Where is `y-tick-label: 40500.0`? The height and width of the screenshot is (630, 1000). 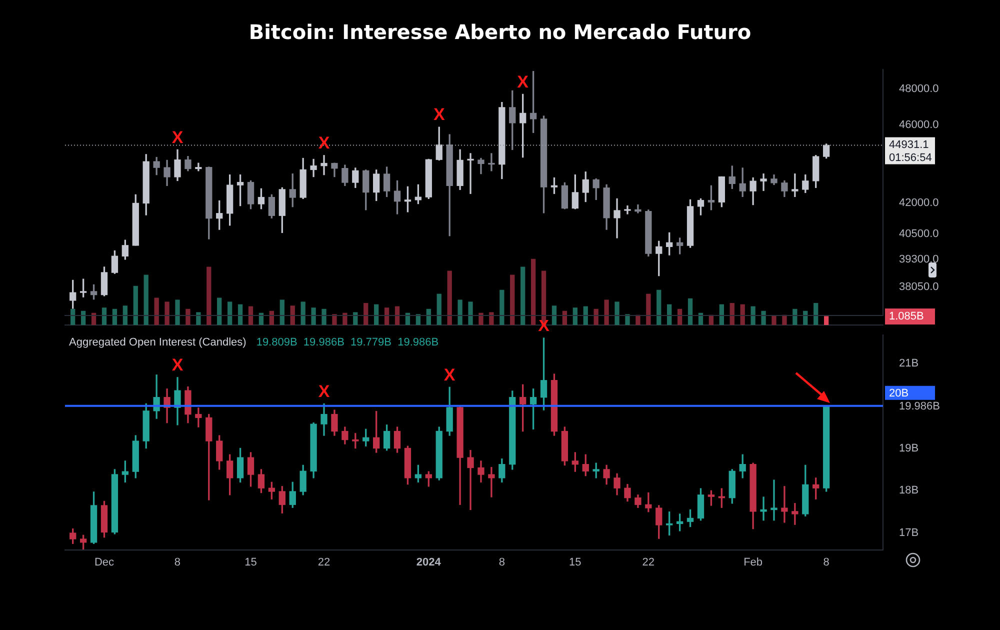
y-tick-label: 40500.0 is located at coordinates (919, 234).